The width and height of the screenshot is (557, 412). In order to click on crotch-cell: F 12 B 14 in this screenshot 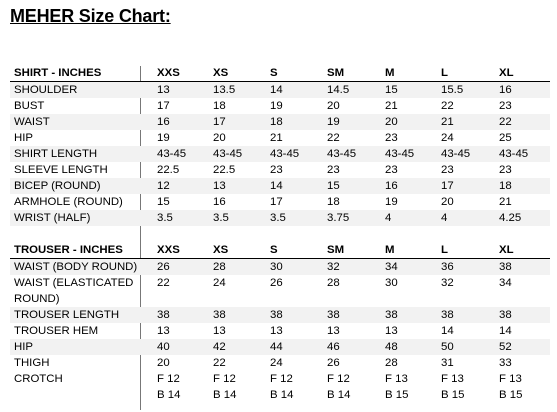, I will do `click(282, 387)`.